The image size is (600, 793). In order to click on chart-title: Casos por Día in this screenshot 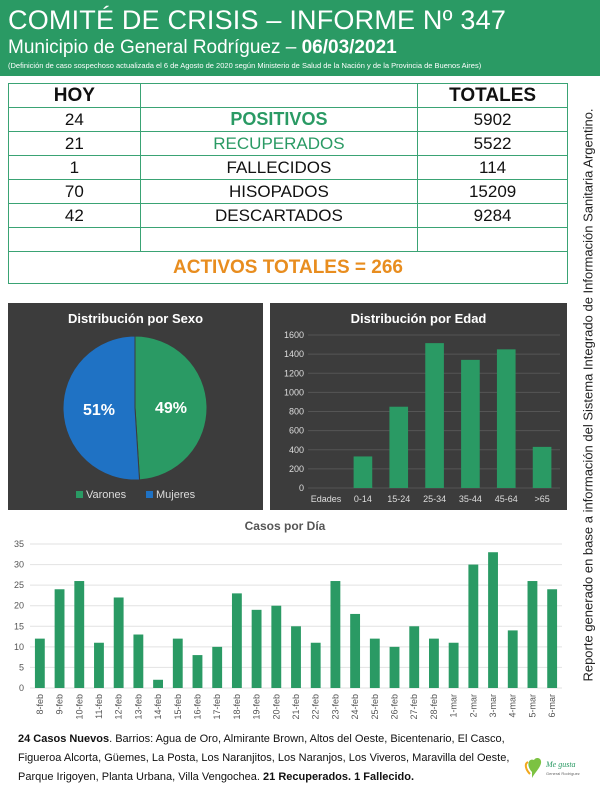, I will do `click(285, 526)`.